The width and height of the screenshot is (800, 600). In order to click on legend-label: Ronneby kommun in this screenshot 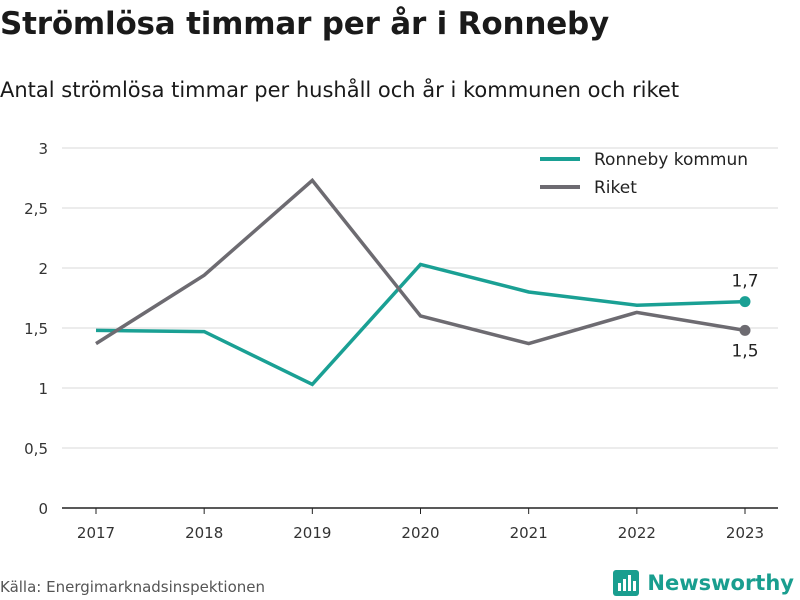, I will do `click(671, 160)`.